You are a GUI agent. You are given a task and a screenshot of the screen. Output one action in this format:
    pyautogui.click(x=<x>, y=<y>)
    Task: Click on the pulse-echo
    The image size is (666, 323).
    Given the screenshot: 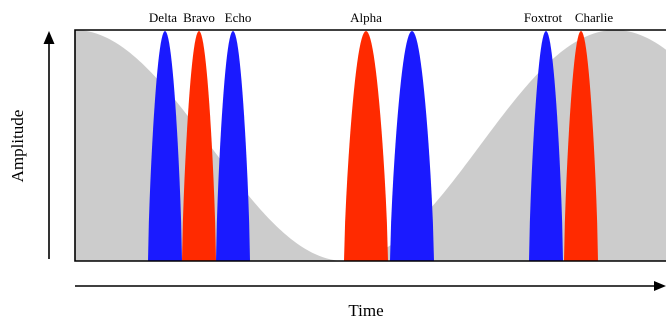 What is the action you would take?
    pyautogui.click(x=233, y=146)
    